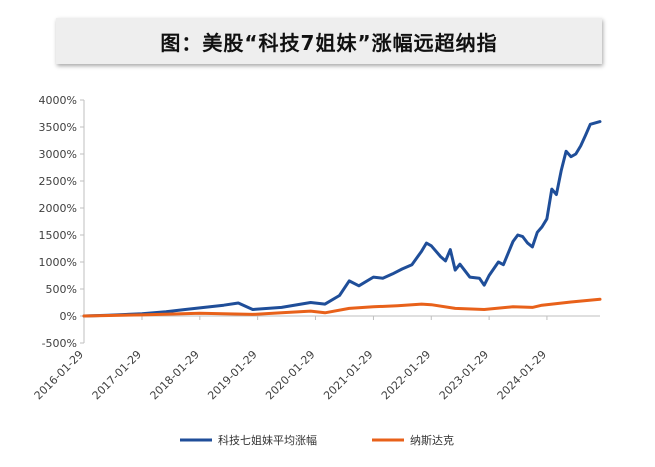 This screenshot has width=655, height=467. What do you see at coordinates (59, 343) in the screenshot?
I see `y-tick-label: -500%` at bounding box center [59, 343].